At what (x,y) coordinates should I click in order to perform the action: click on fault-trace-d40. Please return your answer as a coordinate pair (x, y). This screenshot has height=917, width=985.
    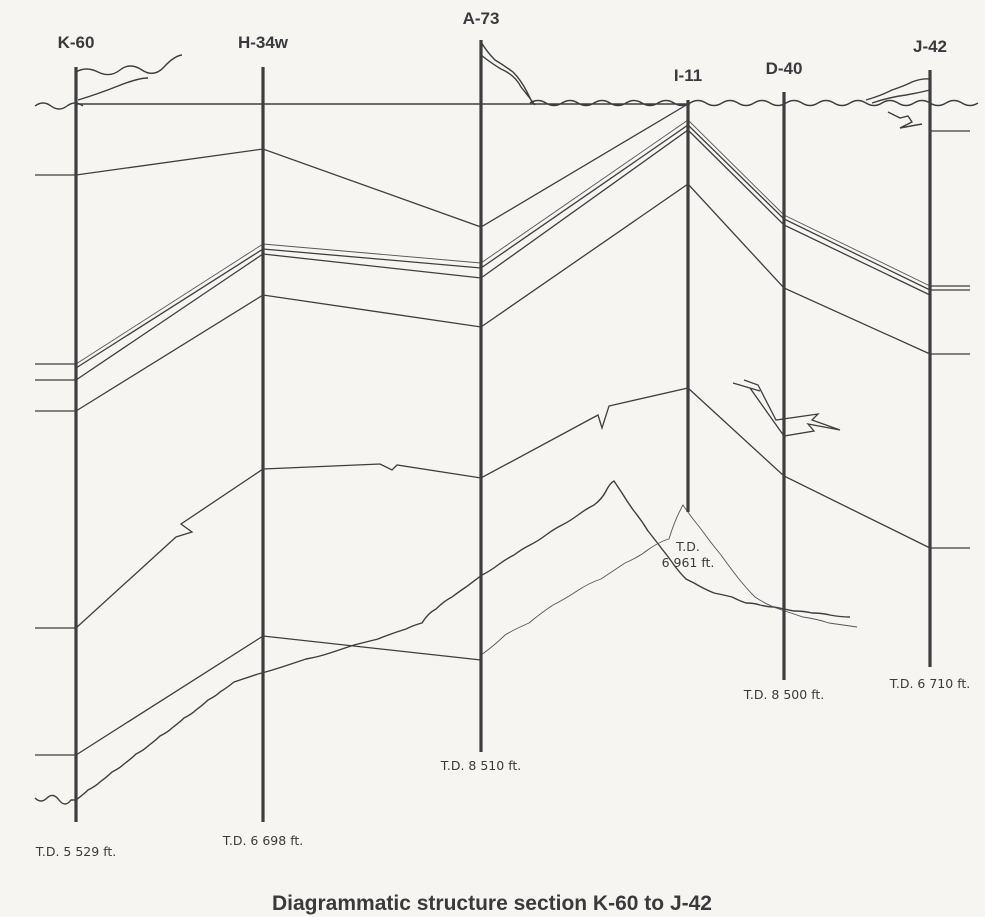
    Looking at the image, I should click on (786, 408).